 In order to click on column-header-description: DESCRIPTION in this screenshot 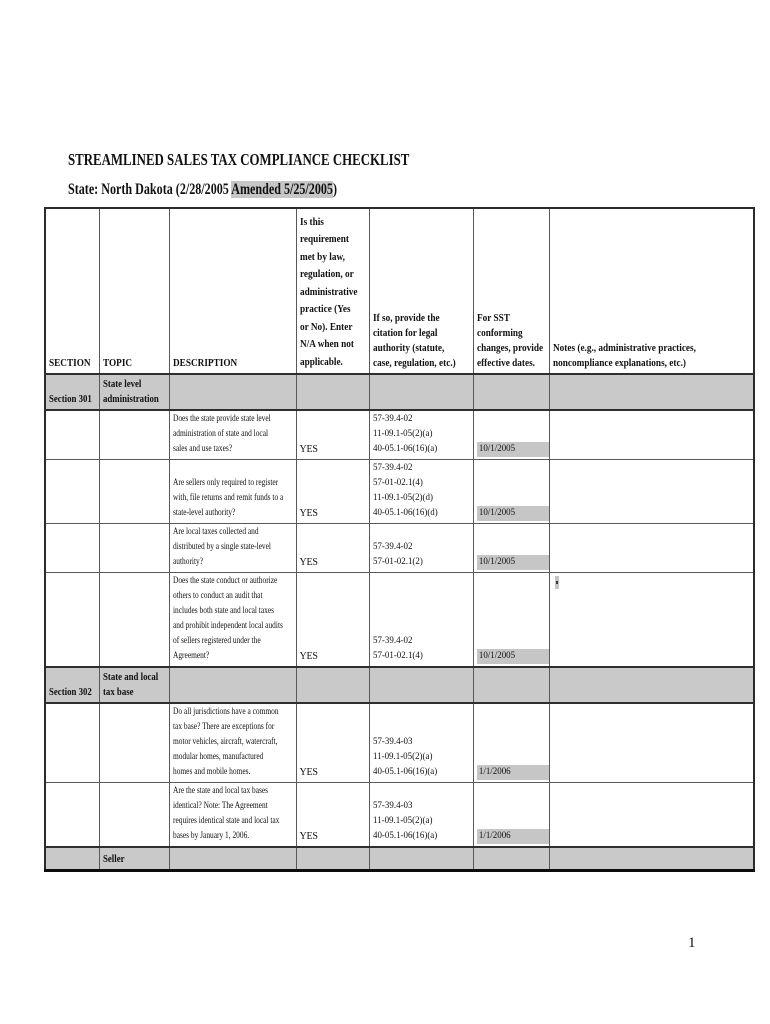, I will do `click(232, 291)`.